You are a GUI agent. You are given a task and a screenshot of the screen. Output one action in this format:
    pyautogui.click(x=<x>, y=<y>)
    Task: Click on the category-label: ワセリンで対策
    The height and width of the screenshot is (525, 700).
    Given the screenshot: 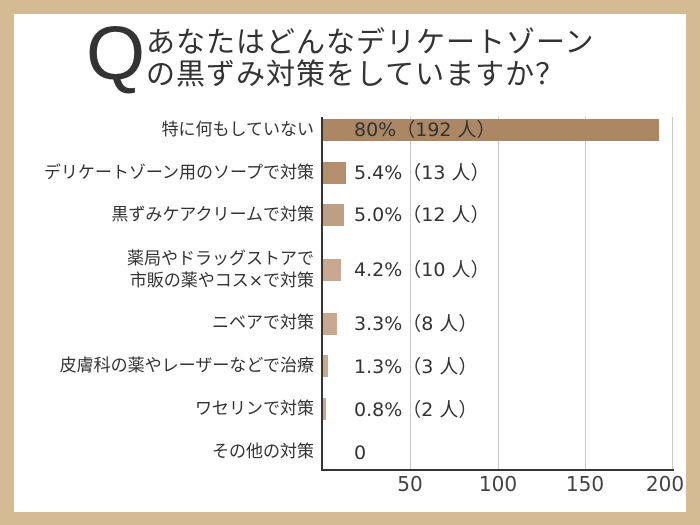 What is the action you would take?
    pyautogui.click(x=254, y=409)
    